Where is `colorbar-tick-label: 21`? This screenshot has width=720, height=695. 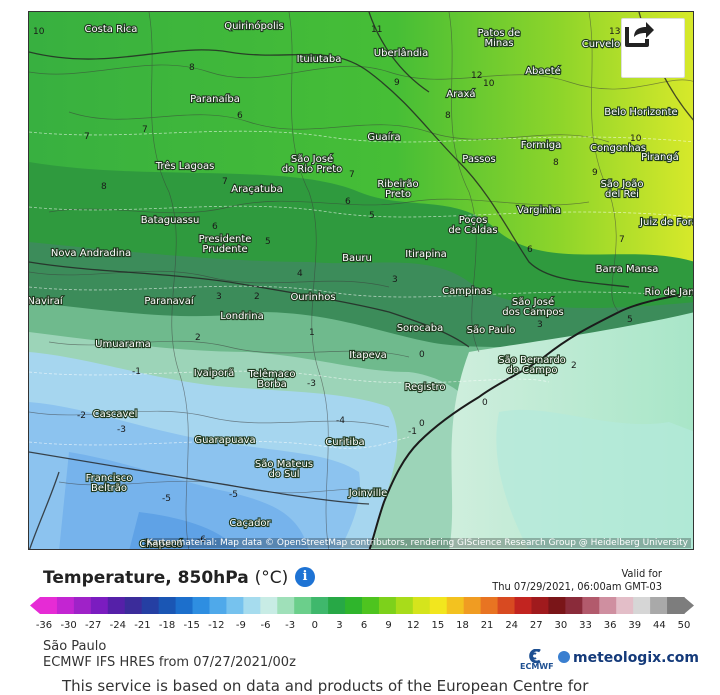 colorbar-tick-label: 21 is located at coordinates (487, 625).